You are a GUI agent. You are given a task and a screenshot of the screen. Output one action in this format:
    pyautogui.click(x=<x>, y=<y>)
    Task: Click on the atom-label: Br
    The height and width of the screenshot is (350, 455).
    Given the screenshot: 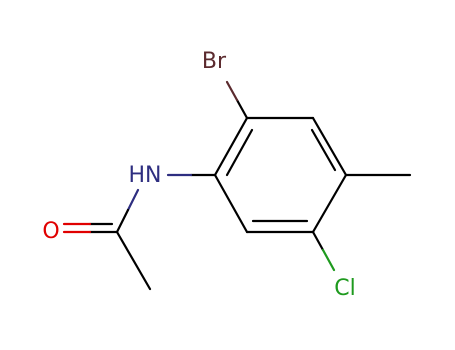 What is the action you would take?
    pyautogui.click(x=214, y=61)
    